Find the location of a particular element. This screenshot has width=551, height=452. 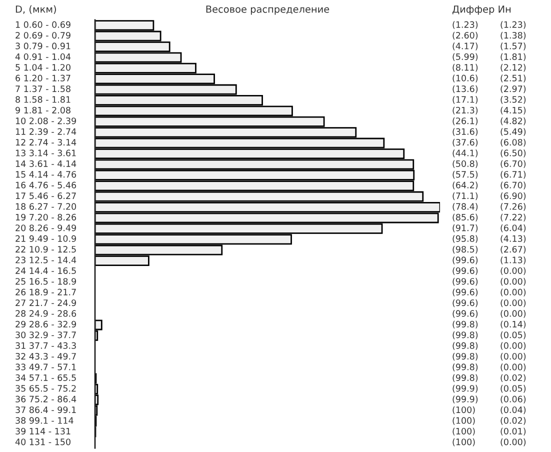

y-tick-label: 32 43.3 - 49.7 is located at coordinates (46, 356).